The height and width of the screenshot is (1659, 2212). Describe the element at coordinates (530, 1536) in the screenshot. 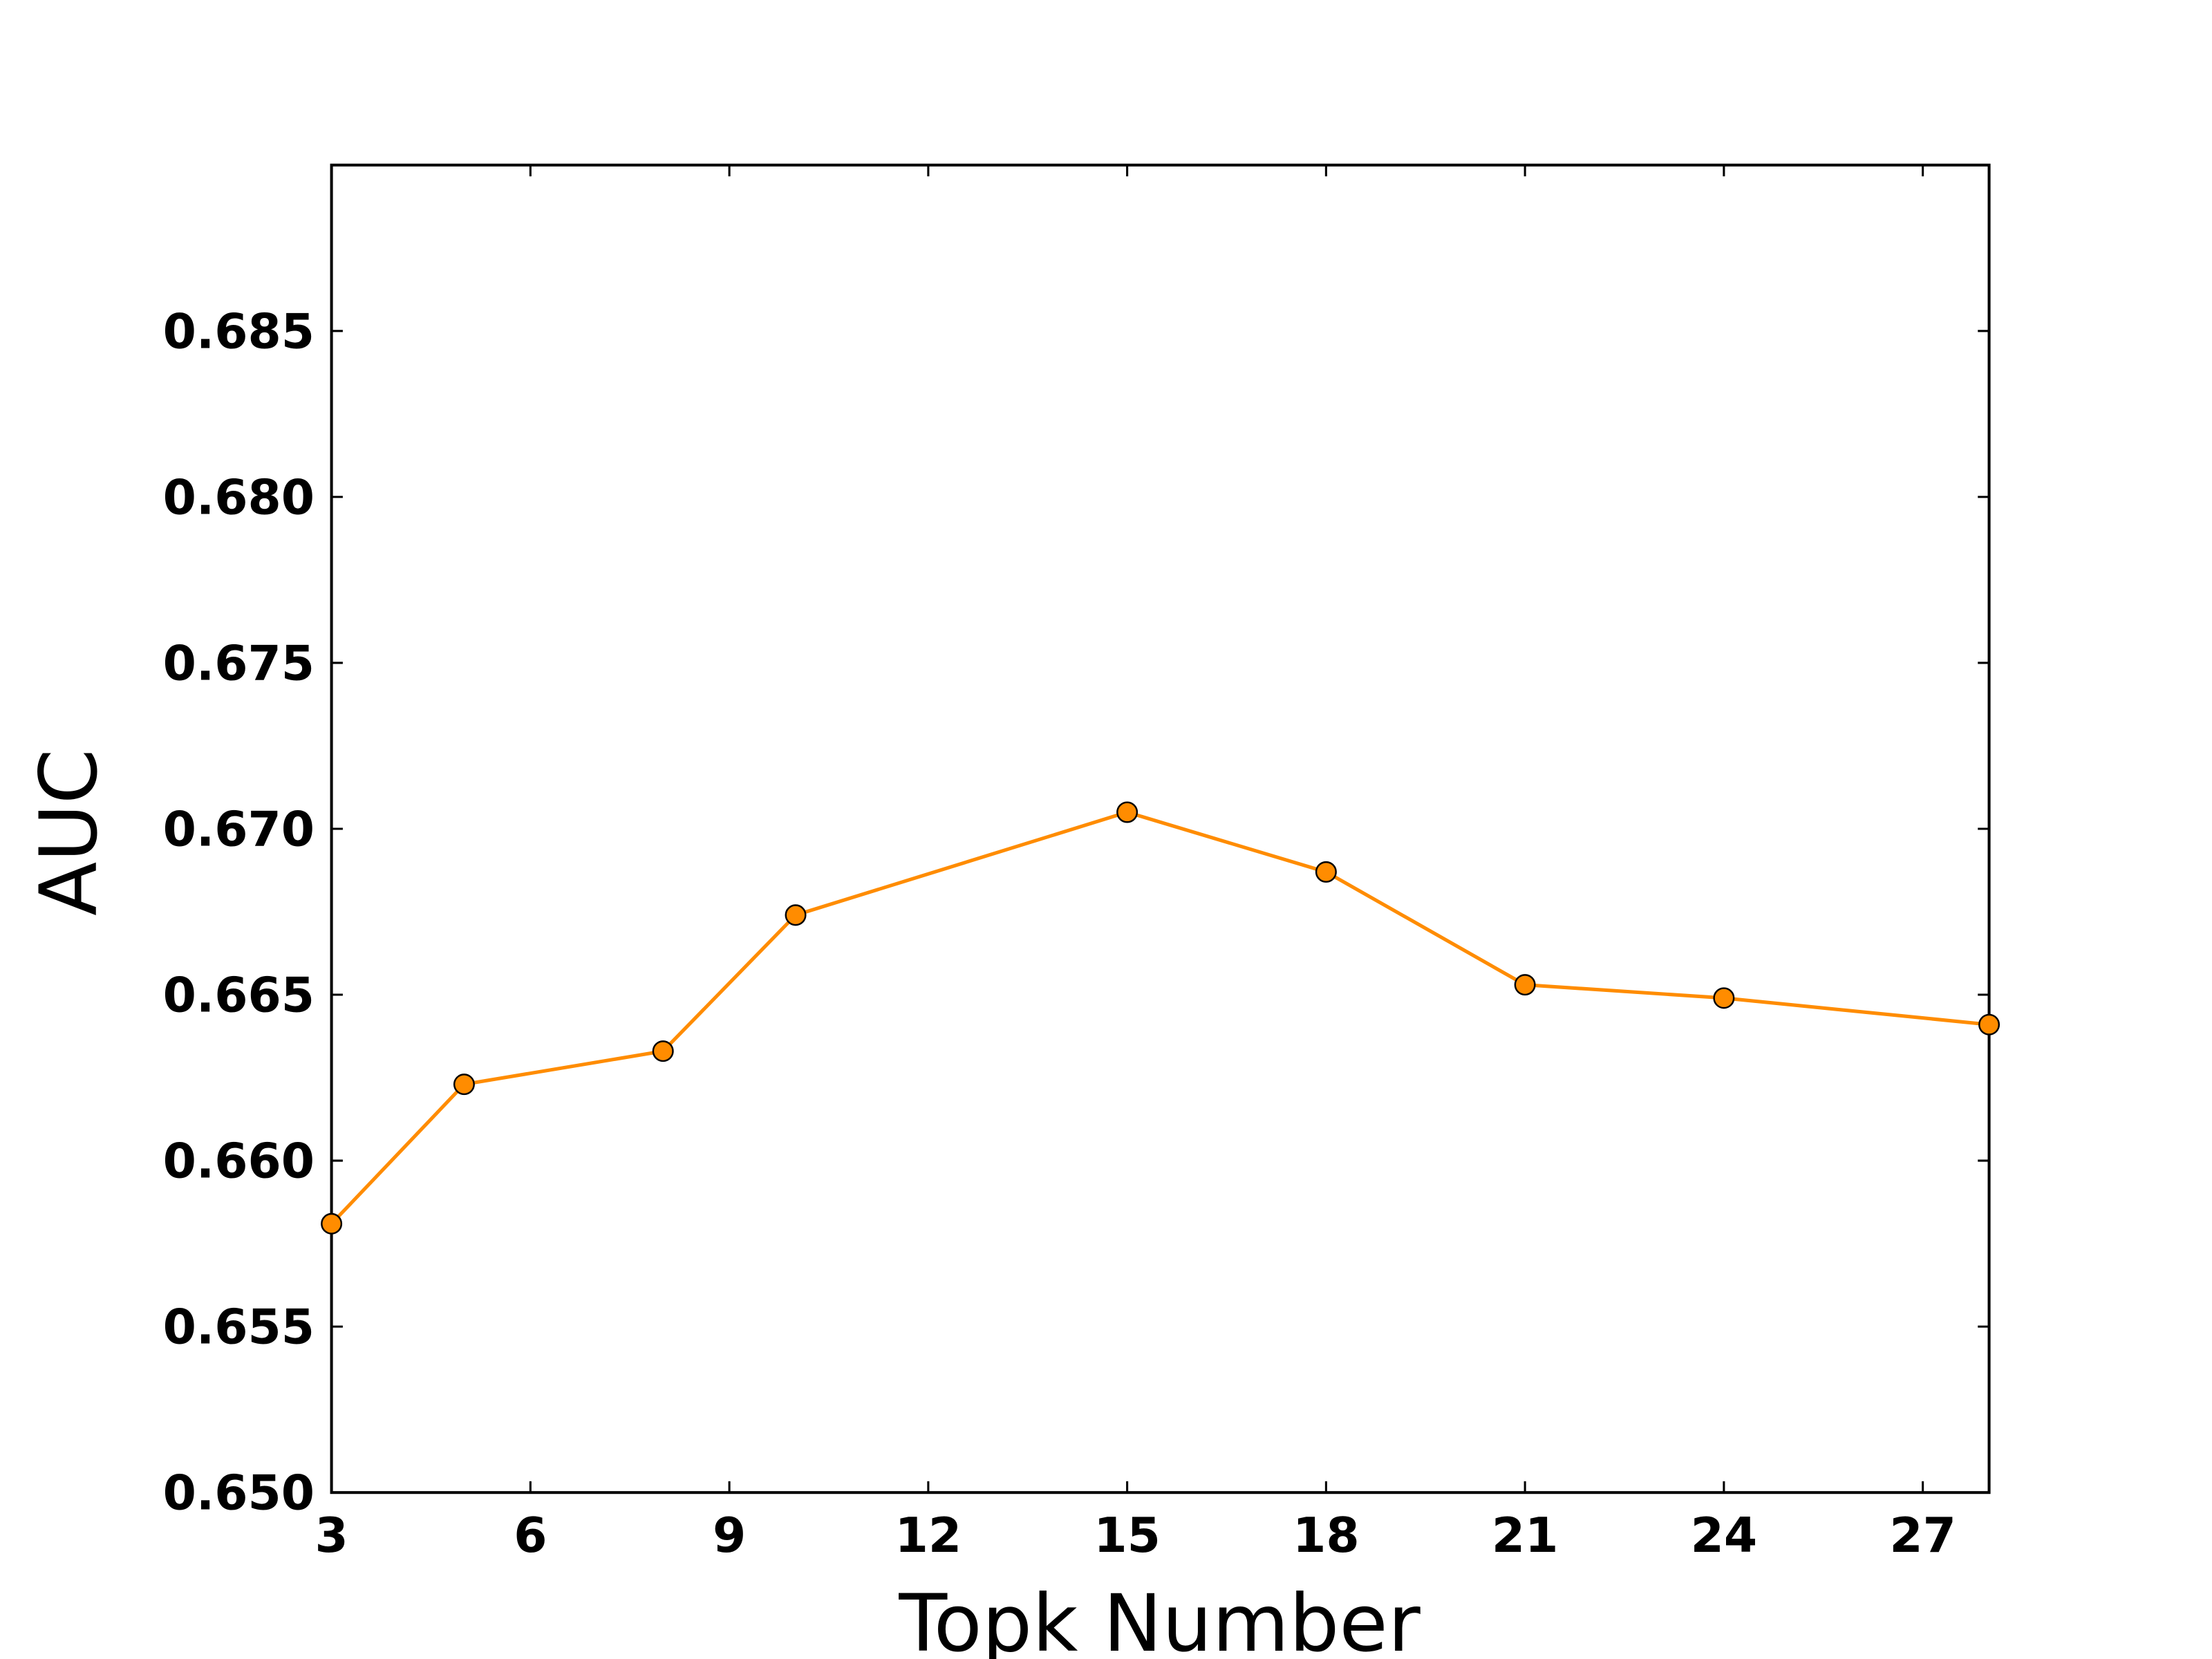

I see `x-tick-label: 6` at that location.